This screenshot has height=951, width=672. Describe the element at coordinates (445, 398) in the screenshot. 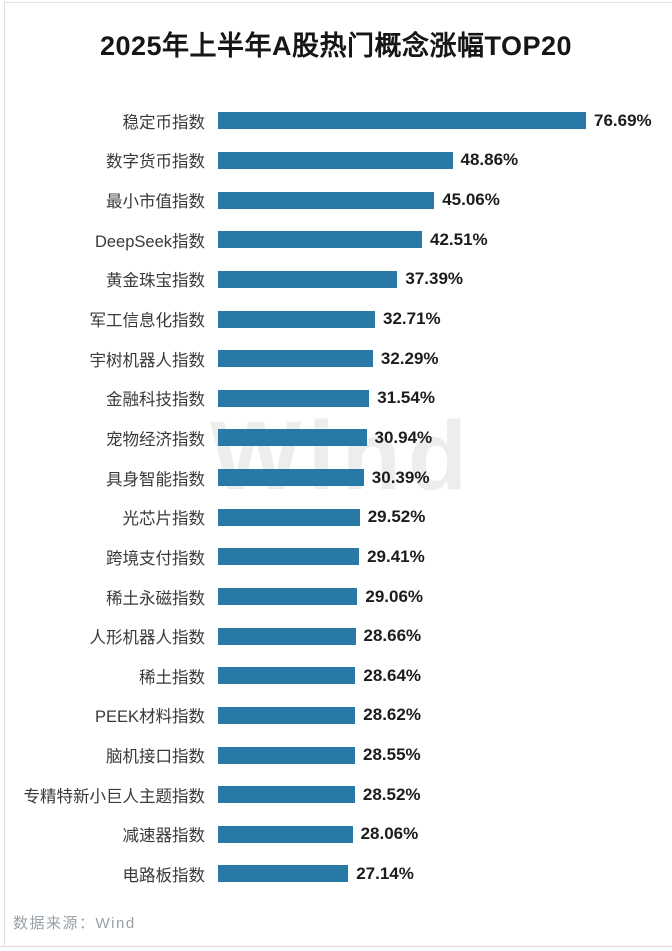

I see `bar-track: 31.54%` at that location.